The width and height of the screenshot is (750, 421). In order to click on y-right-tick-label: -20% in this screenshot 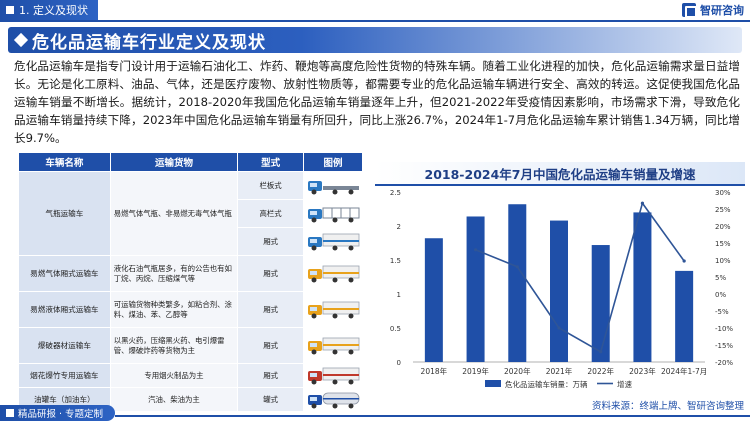, I will do `click(724, 363)`.